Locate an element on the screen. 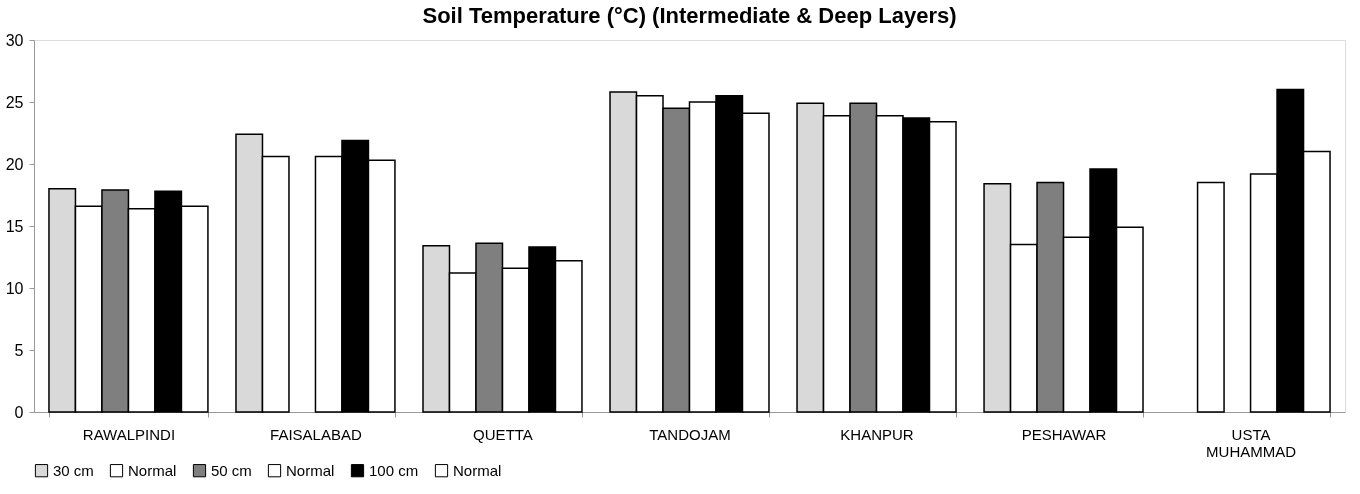  y-tick-label: 10 is located at coordinates (14, 288).